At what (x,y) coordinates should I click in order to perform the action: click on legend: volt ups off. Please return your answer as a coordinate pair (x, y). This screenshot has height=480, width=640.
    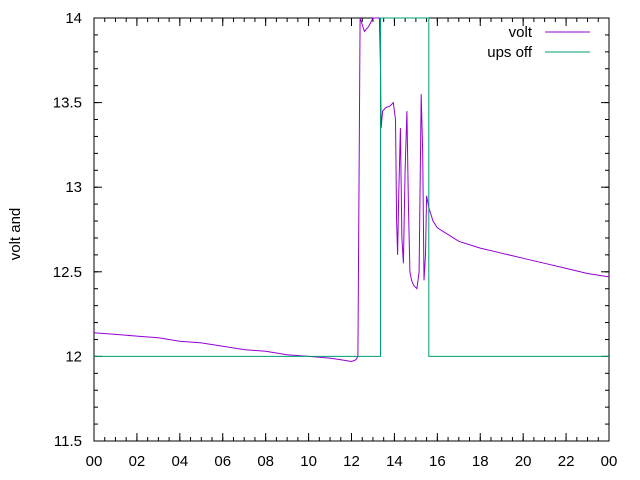
    Looking at the image, I should click on (538, 42).